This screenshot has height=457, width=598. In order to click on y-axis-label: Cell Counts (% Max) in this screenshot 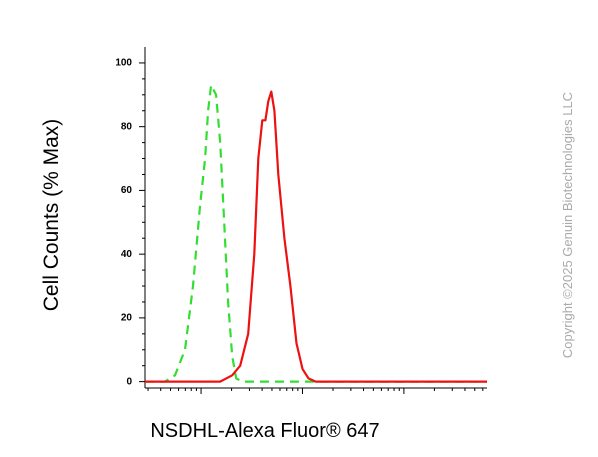, I will do `click(51, 215)`.